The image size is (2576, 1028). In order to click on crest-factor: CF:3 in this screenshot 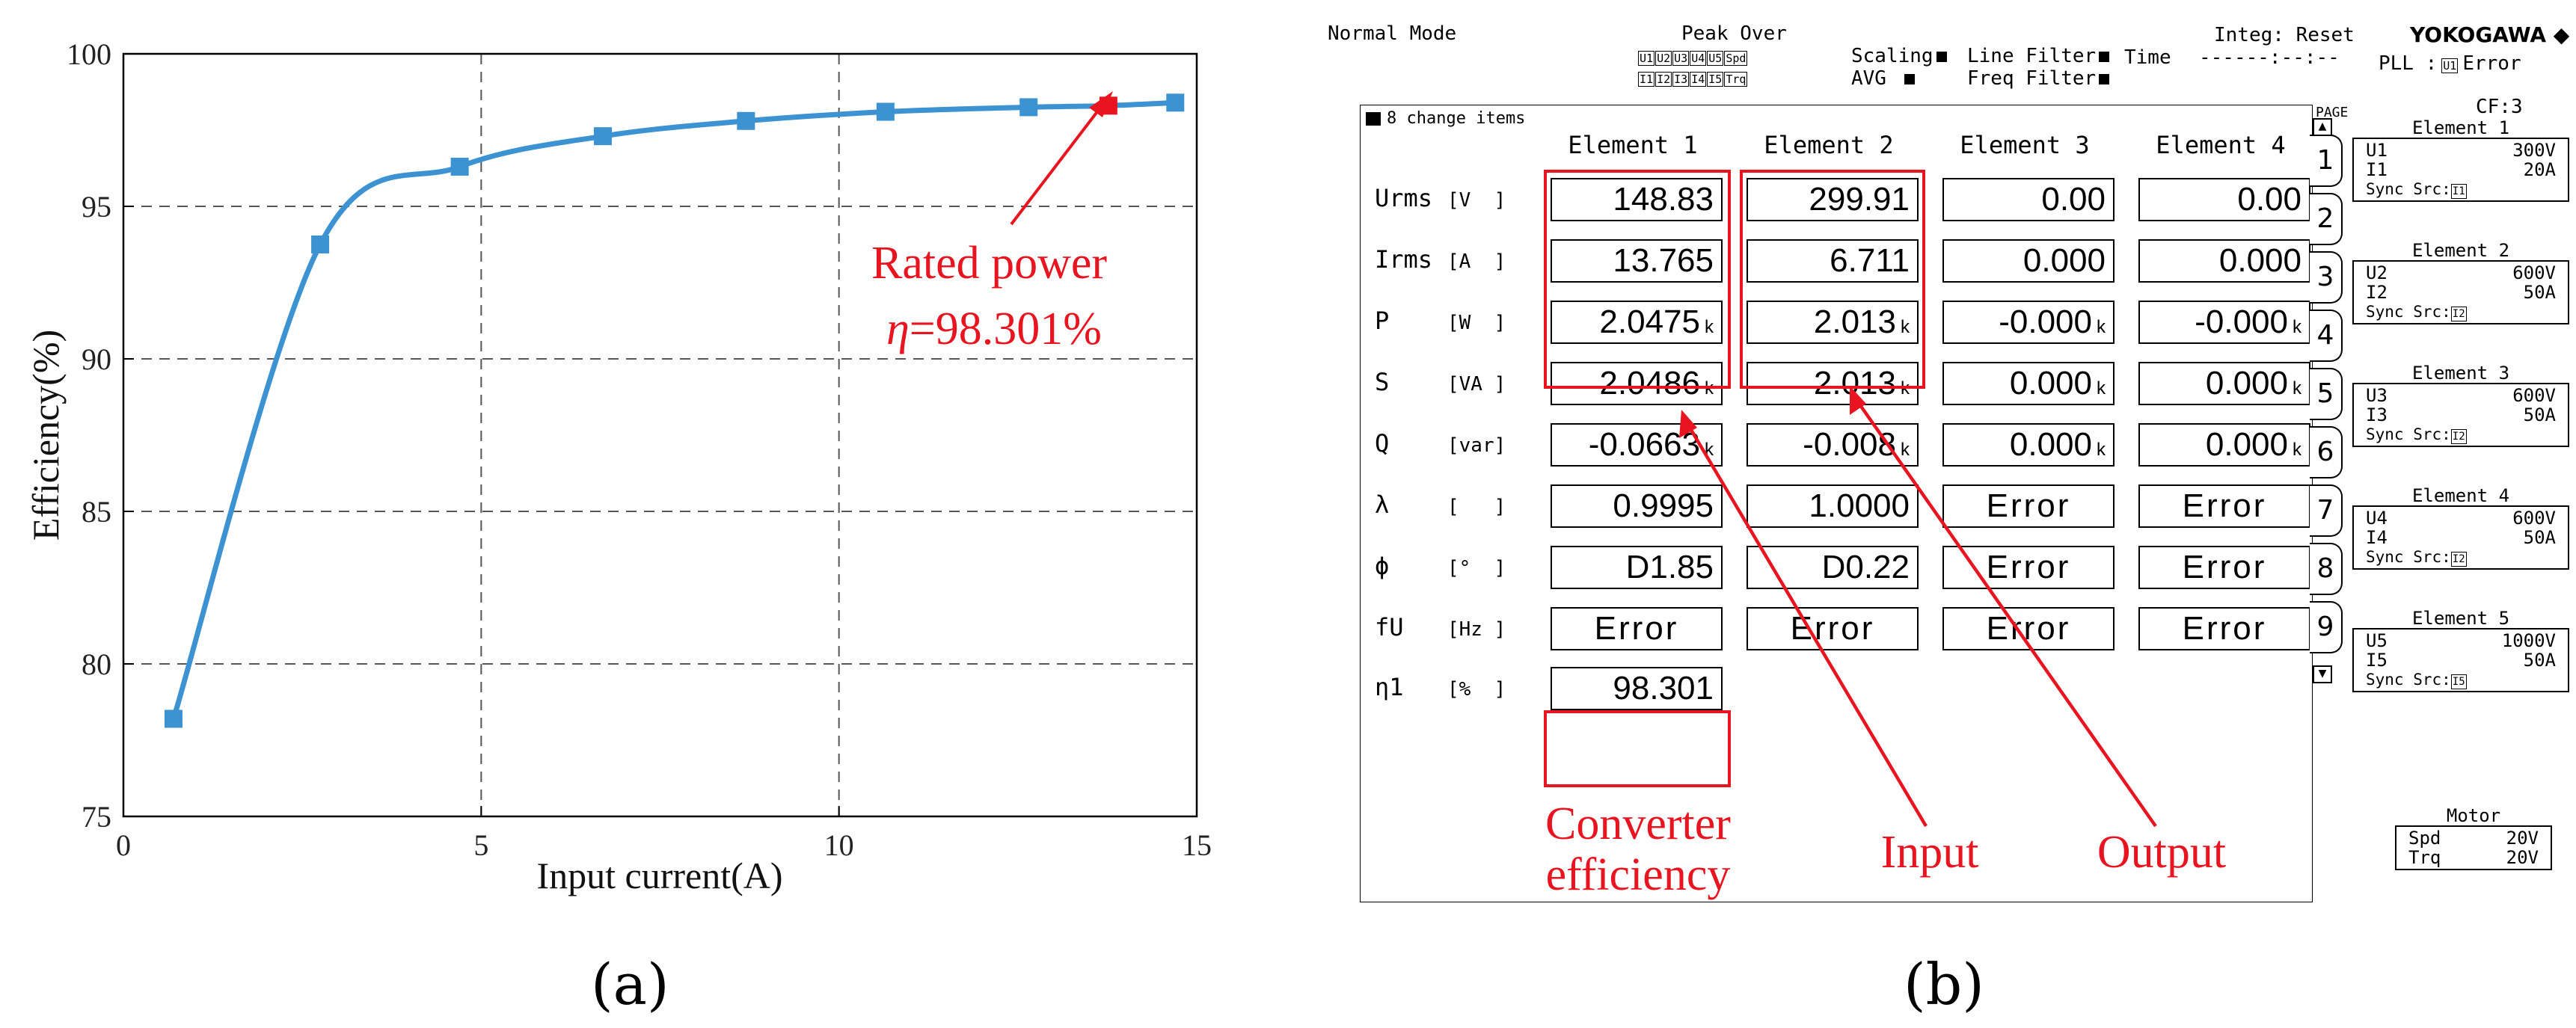, I will do `click(2499, 107)`.